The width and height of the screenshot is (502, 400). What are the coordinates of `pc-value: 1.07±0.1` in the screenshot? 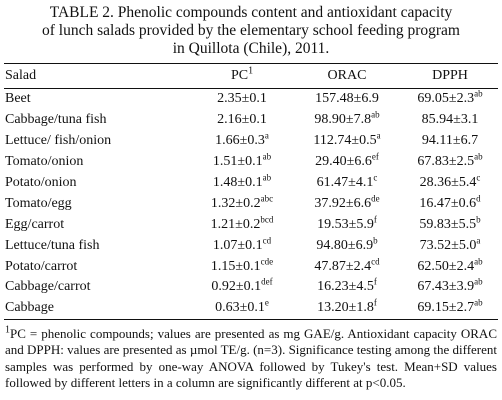 It's located at (237, 245).